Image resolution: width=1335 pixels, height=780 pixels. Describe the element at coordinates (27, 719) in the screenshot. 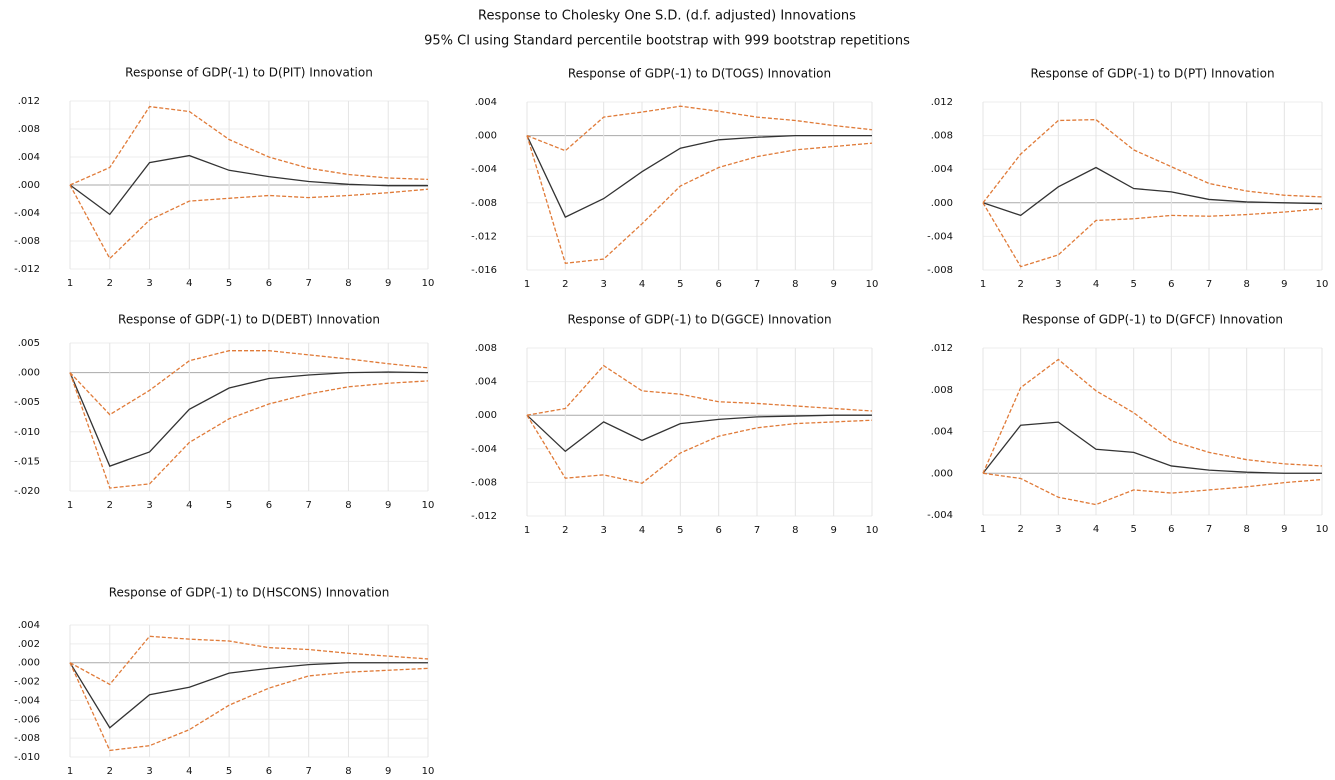

I see `y-tick-label: -.006` at that location.